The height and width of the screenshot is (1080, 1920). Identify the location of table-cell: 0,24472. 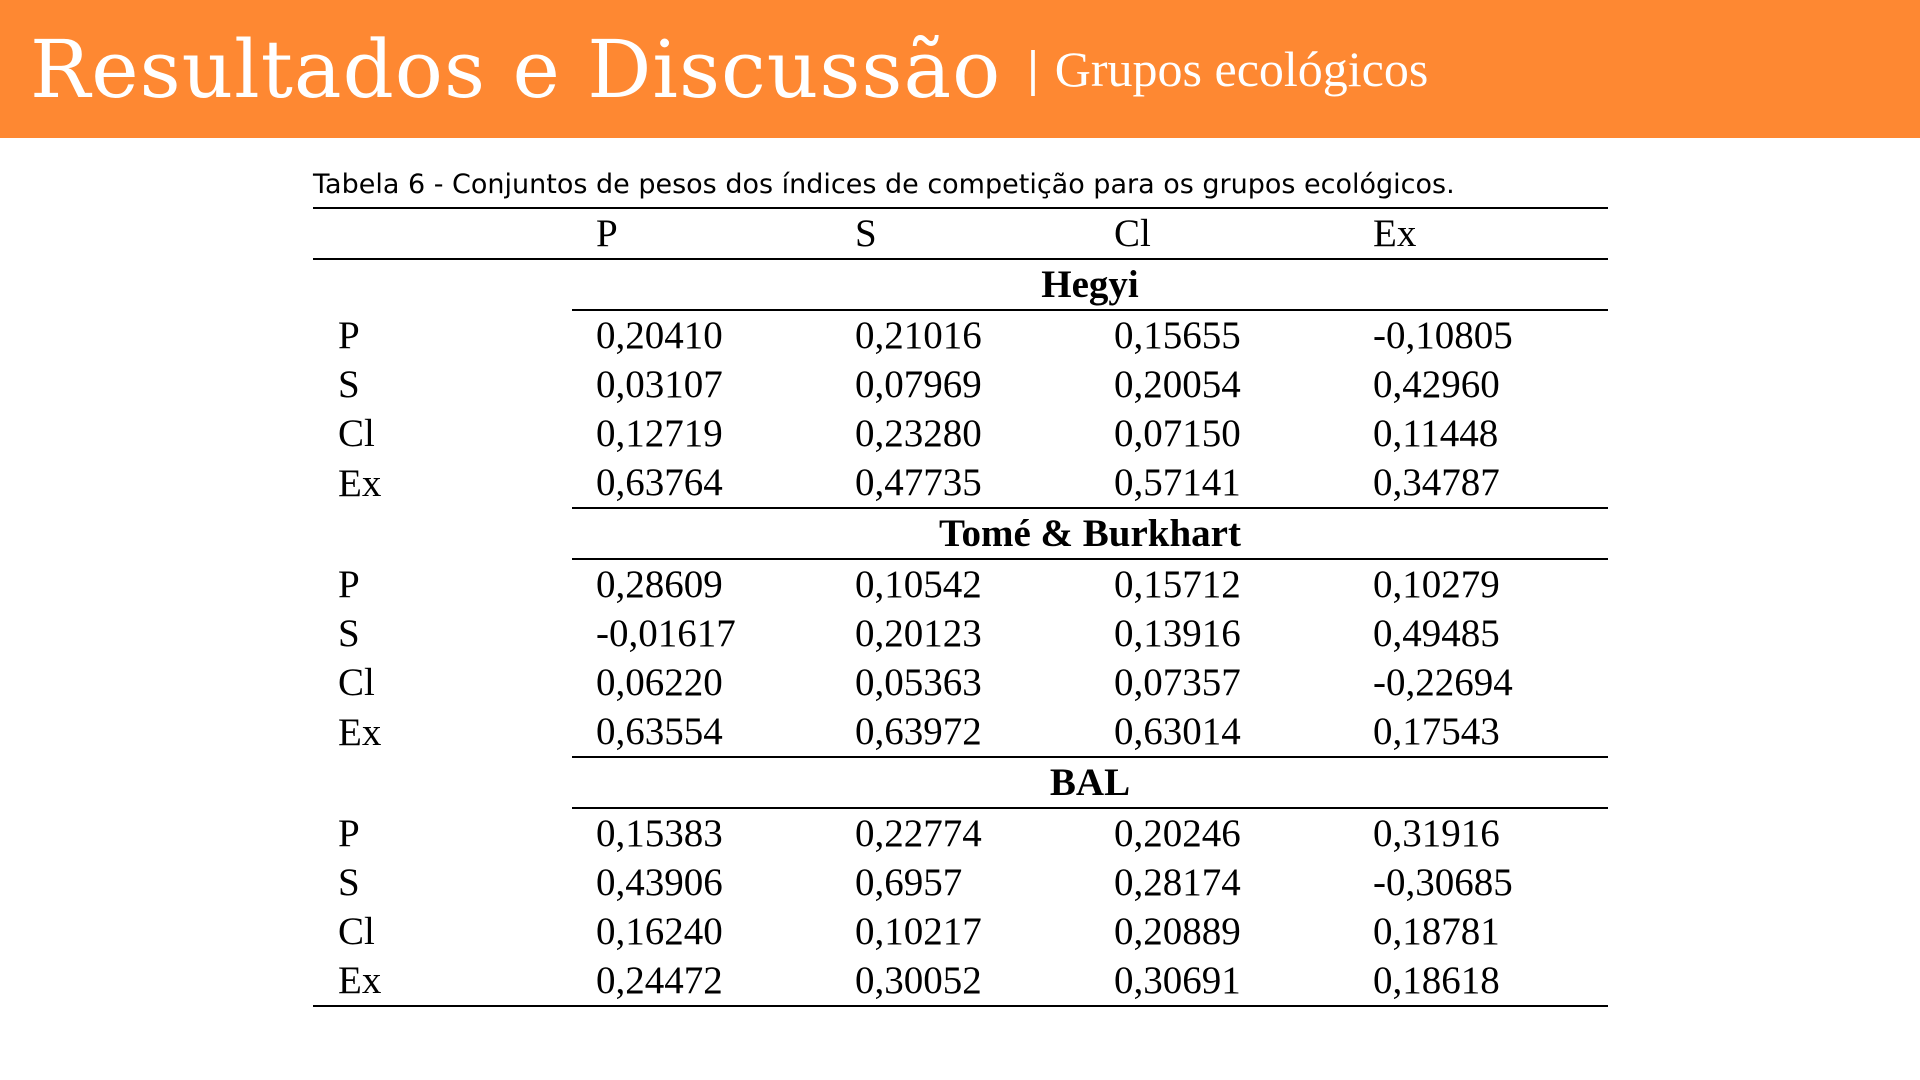
(701, 981).